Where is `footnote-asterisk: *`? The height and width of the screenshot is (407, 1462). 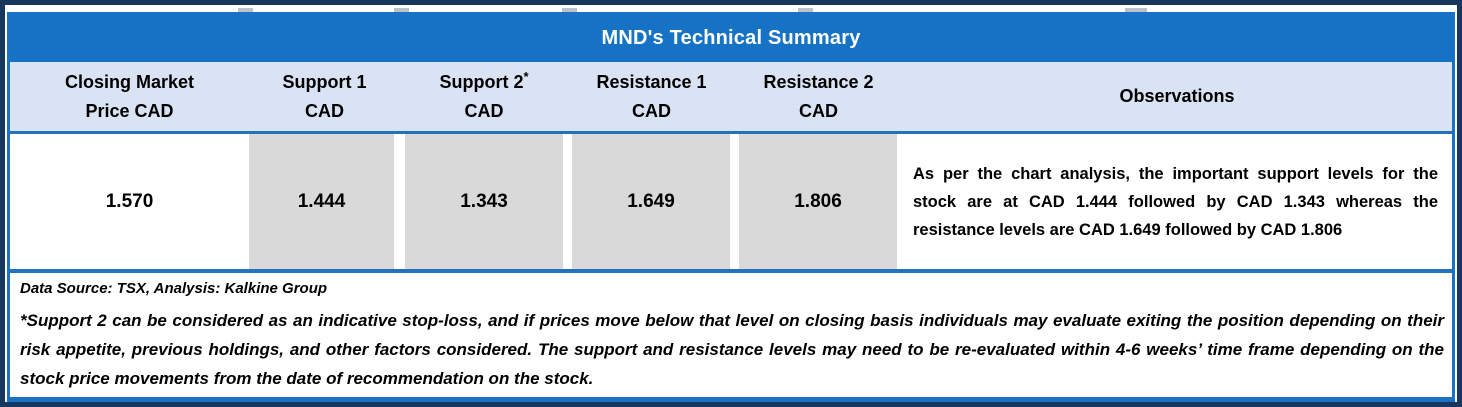
footnote-asterisk: * is located at coordinates (526, 76).